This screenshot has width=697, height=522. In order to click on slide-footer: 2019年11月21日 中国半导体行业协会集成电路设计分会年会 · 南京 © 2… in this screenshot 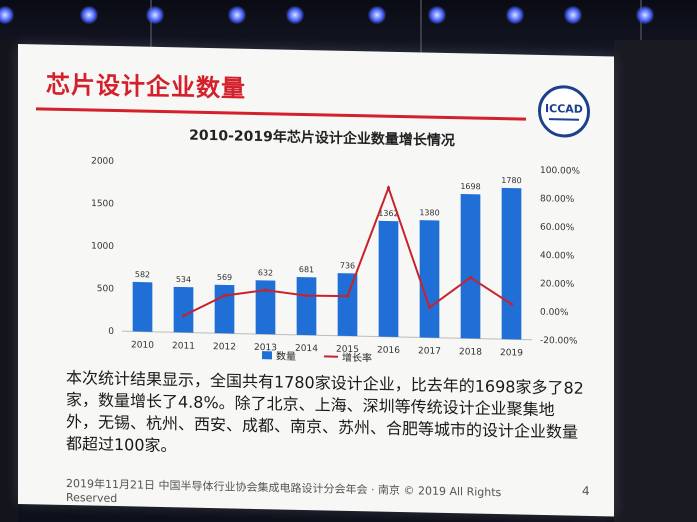, I will do `click(284, 491)`.